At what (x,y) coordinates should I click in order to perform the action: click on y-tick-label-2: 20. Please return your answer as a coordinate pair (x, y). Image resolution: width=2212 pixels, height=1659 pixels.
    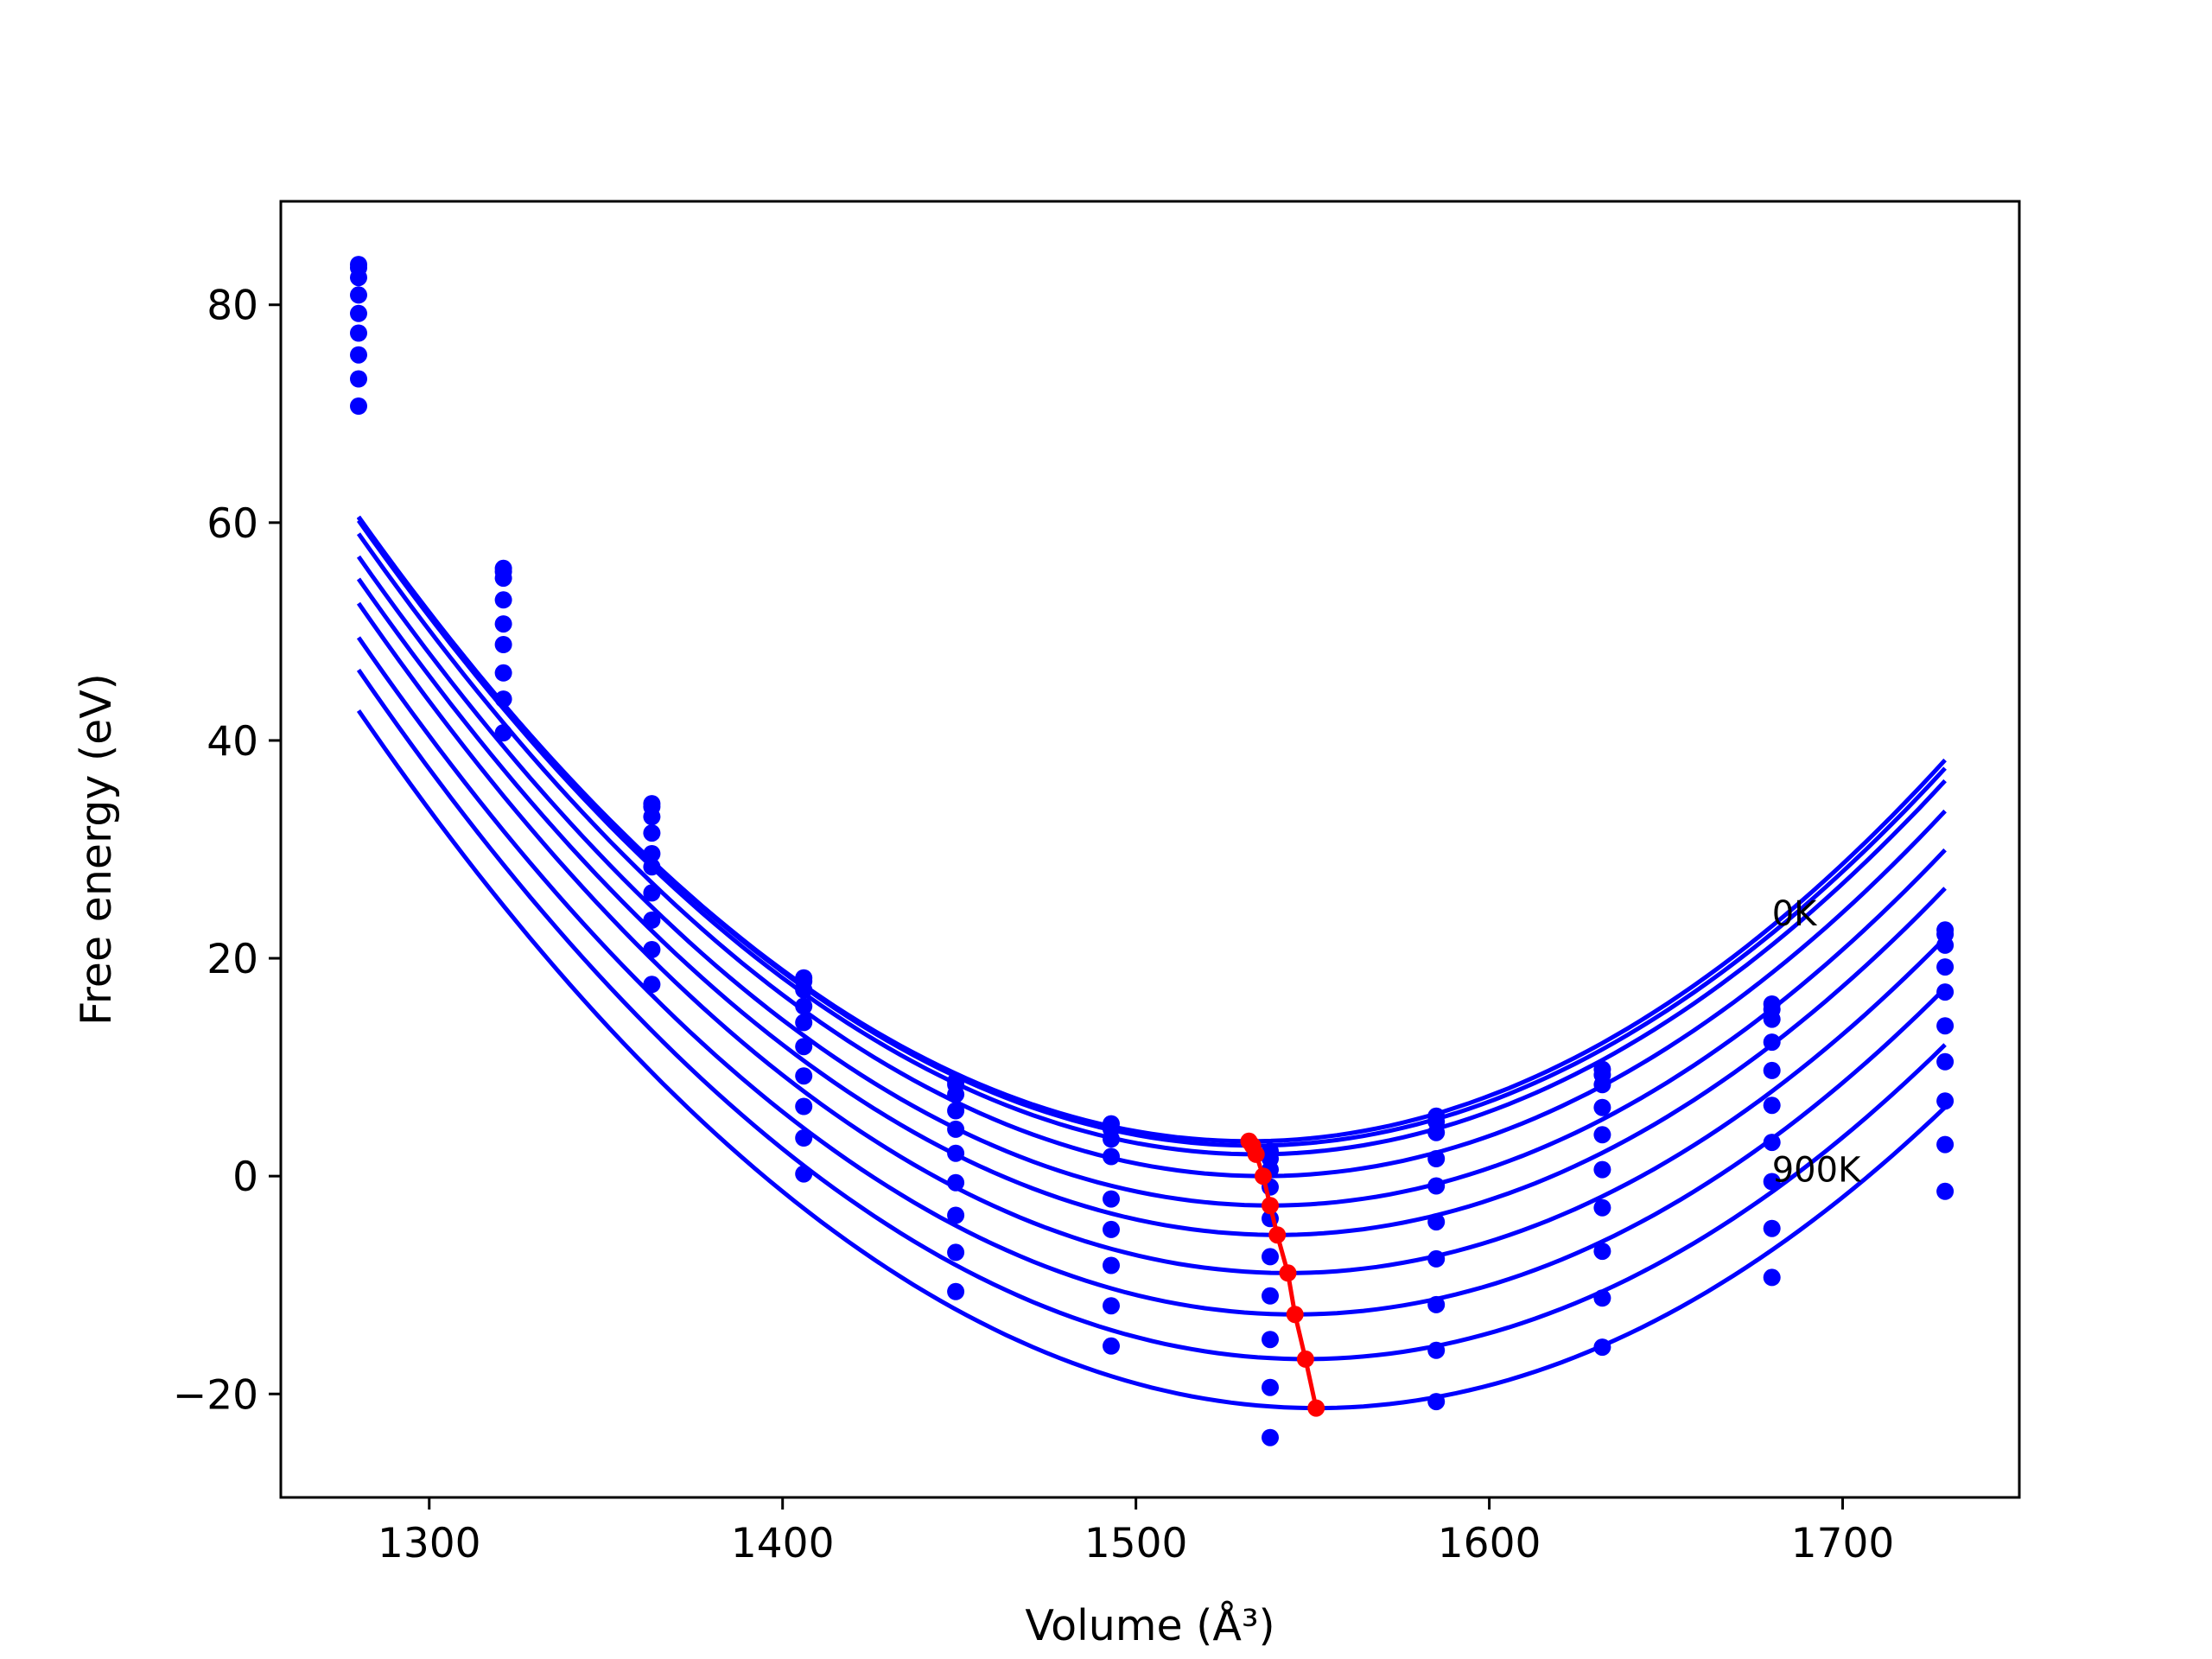
    Looking at the image, I should click on (232, 959).